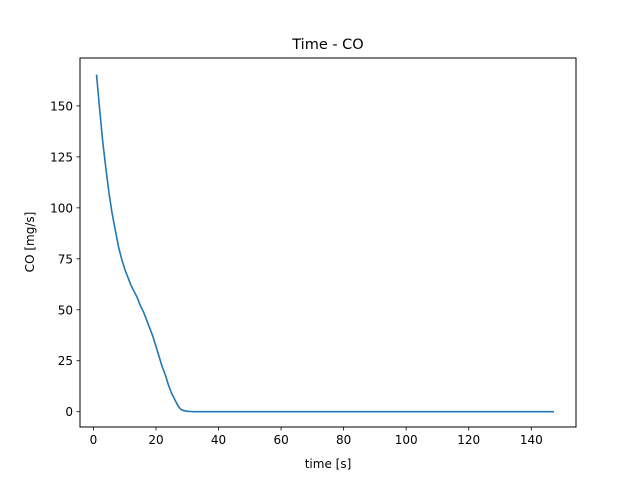 The image size is (640, 484). Describe the element at coordinates (280, 440) in the screenshot. I see `x-tick-label: 60` at that location.